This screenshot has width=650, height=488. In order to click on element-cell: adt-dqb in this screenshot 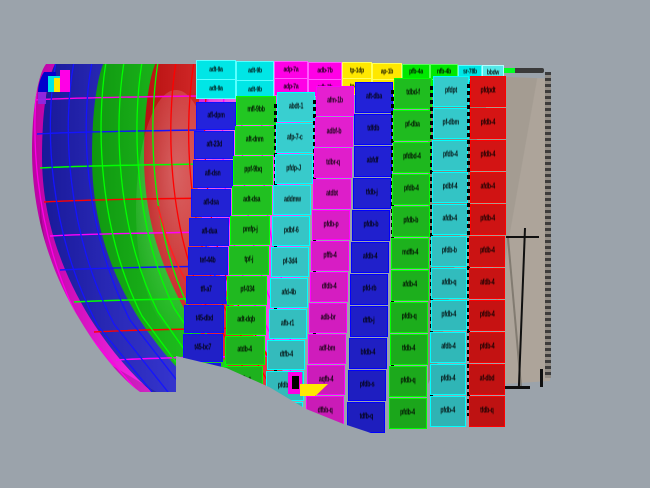, I will do `click(246, 320)`.